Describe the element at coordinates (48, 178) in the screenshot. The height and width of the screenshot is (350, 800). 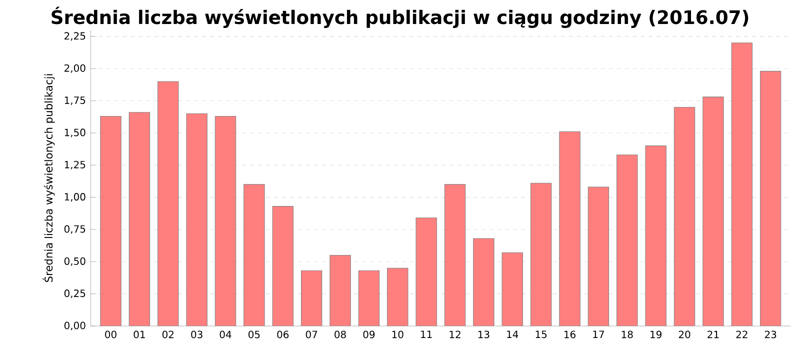
I see `y-axis-title: Średnia liczba wyświetlonych publikacji` at that location.